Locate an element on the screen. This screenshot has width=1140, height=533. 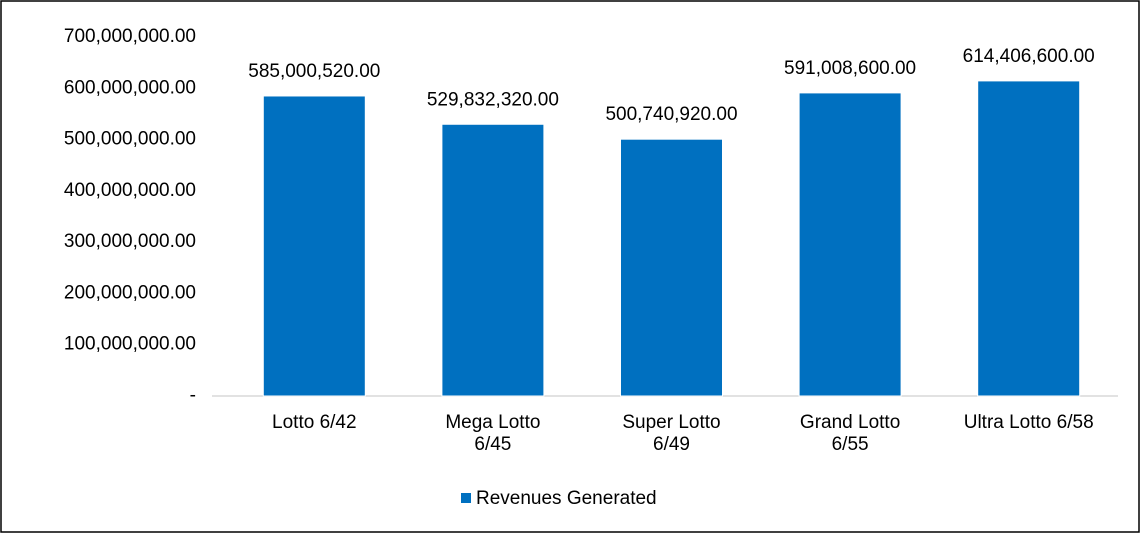
y-tick-label: 400,000,000.00 is located at coordinates (130, 190).